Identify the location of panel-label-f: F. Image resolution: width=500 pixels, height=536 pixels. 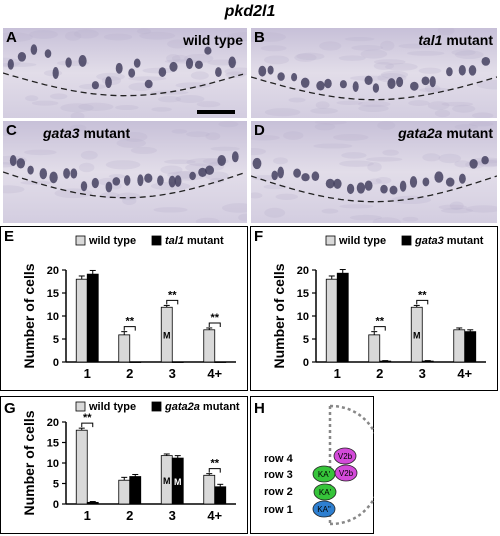
(259, 236).